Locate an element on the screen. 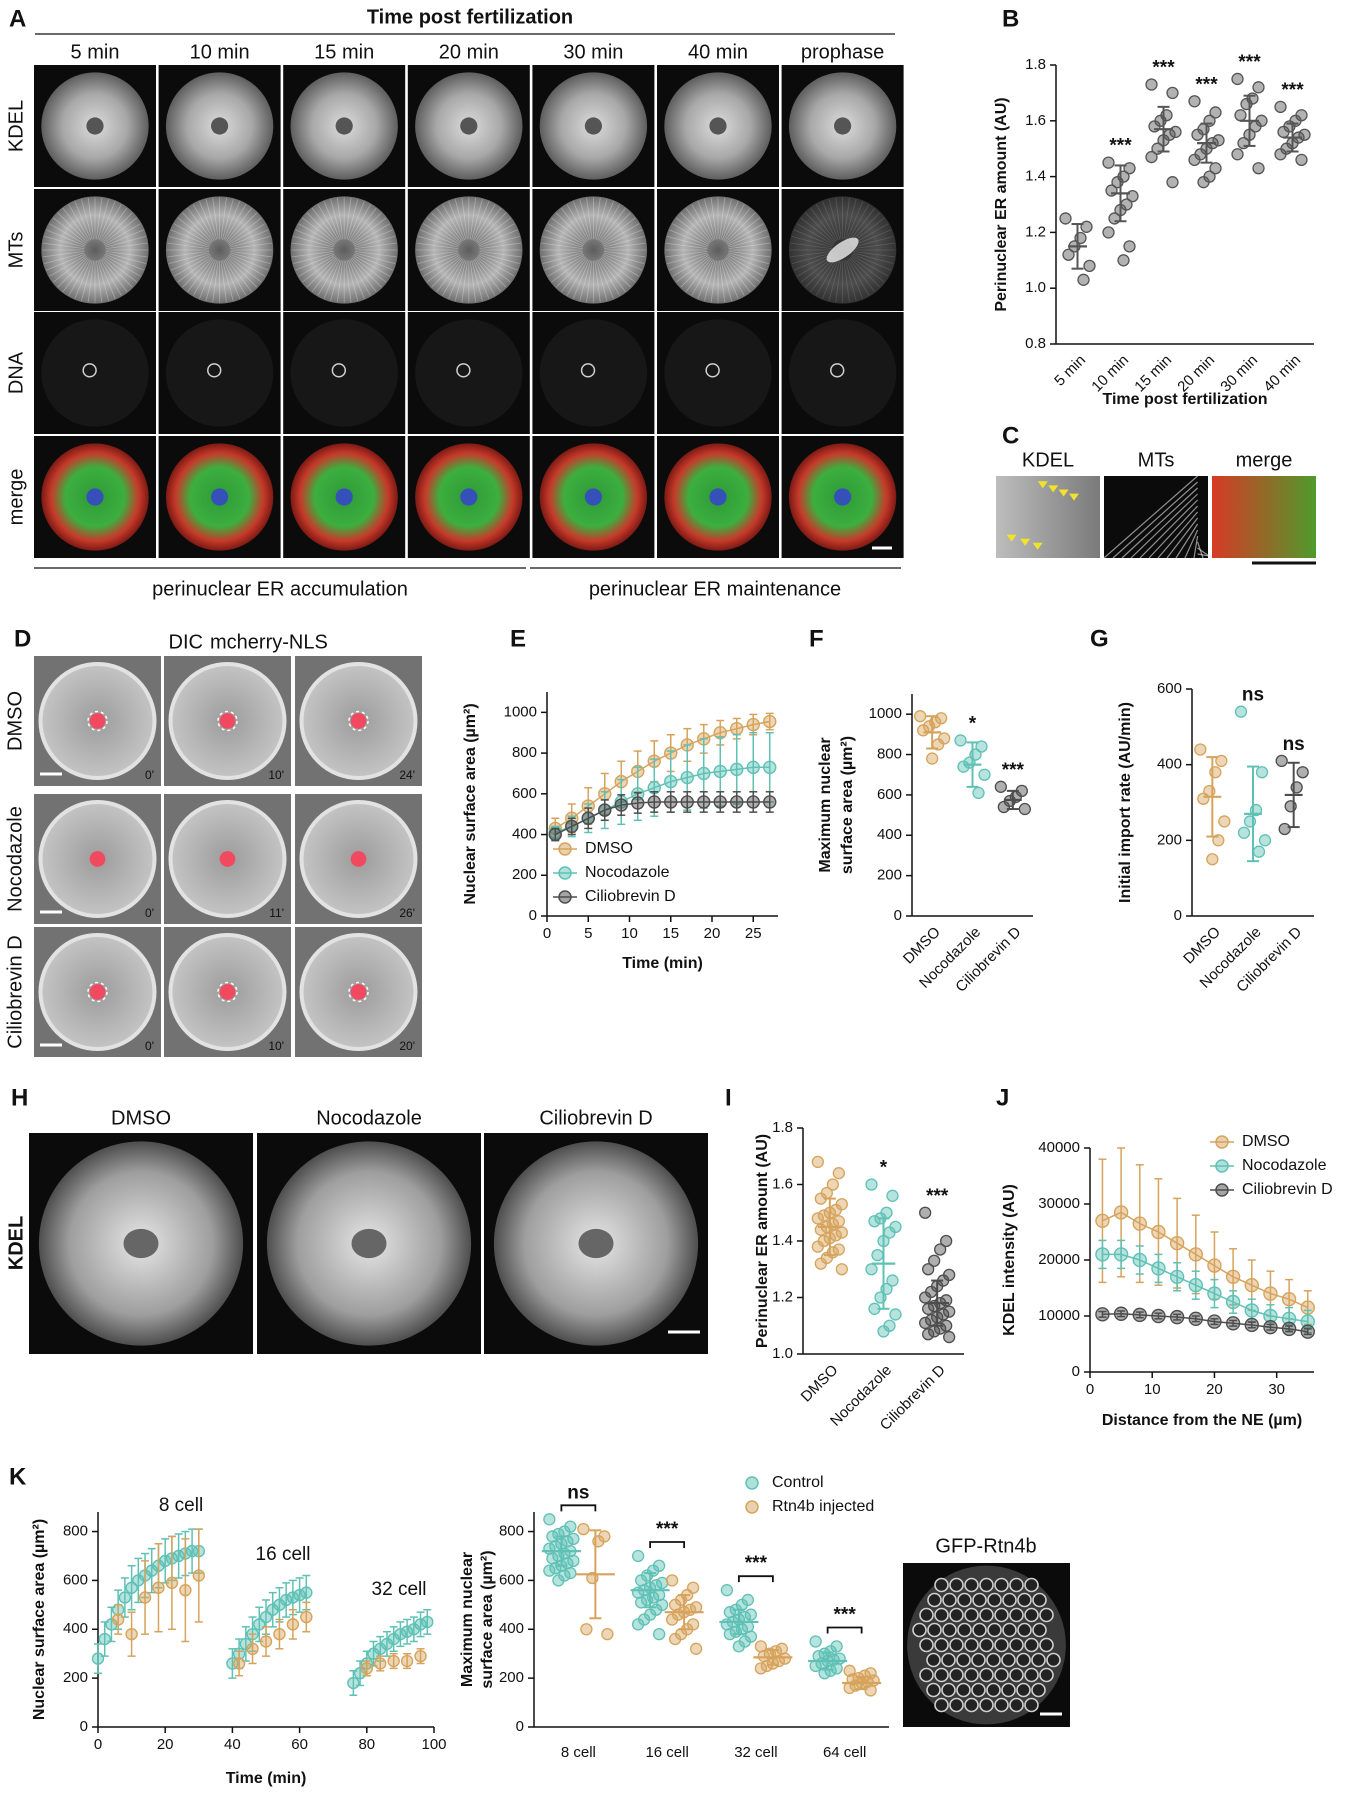 The image size is (1360, 1800). panel-label: I is located at coordinates (728, 1097).